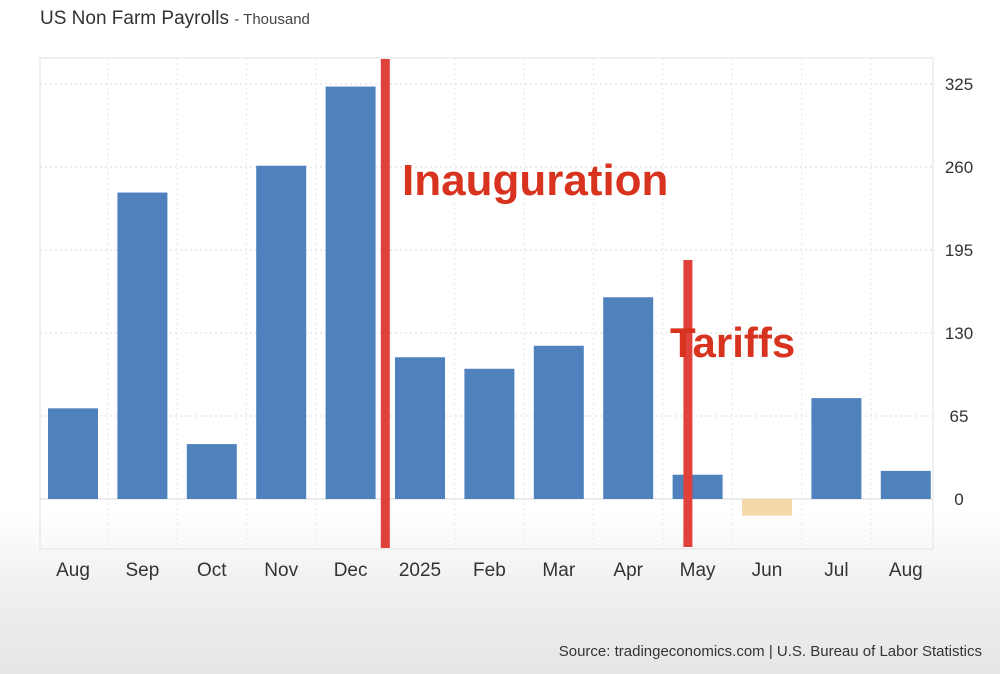 The image size is (1000, 674). What do you see at coordinates (142, 570) in the screenshot?
I see `x-tick-label: Sep` at bounding box center [142, 570].